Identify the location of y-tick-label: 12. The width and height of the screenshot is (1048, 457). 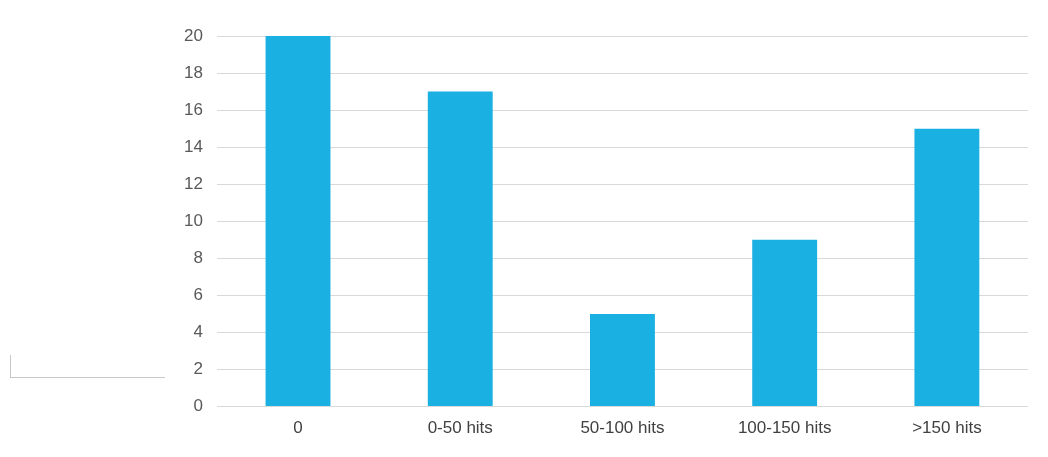
(193, 183).